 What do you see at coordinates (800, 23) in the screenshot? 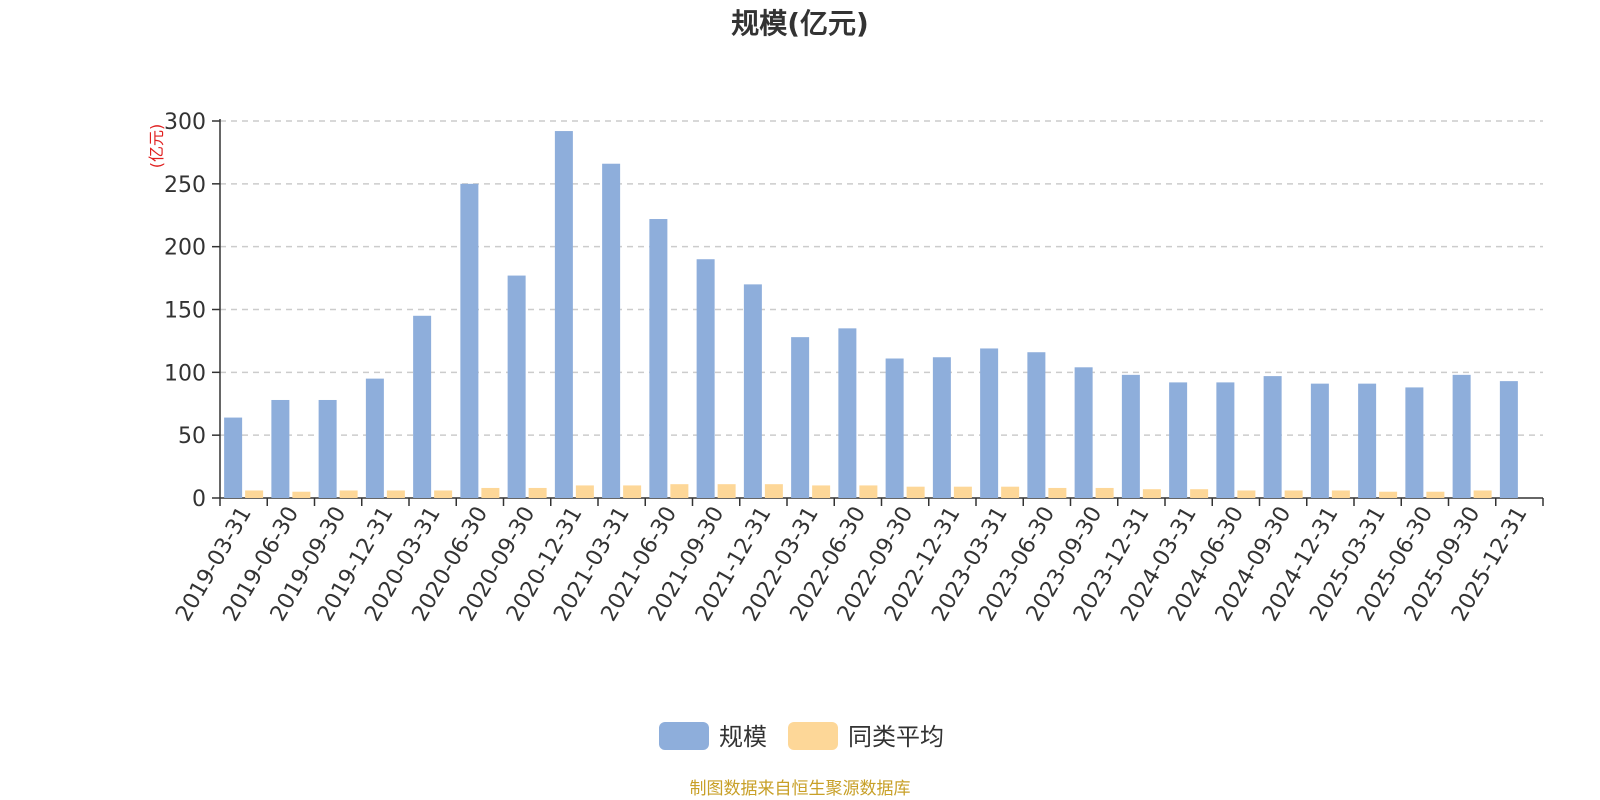
I see `chart-title: 规模(亿元)` at bounding box center [800, 23].